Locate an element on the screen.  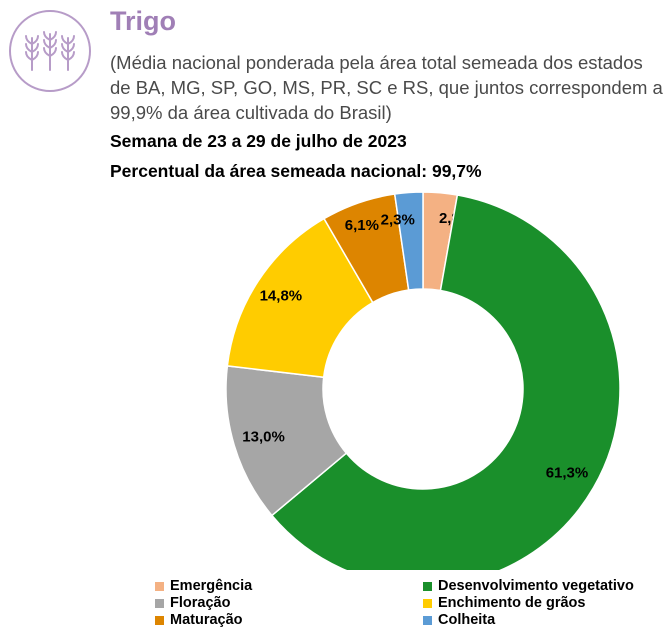
slice-data-label: 2,3% is located at coordinates (398, 219).